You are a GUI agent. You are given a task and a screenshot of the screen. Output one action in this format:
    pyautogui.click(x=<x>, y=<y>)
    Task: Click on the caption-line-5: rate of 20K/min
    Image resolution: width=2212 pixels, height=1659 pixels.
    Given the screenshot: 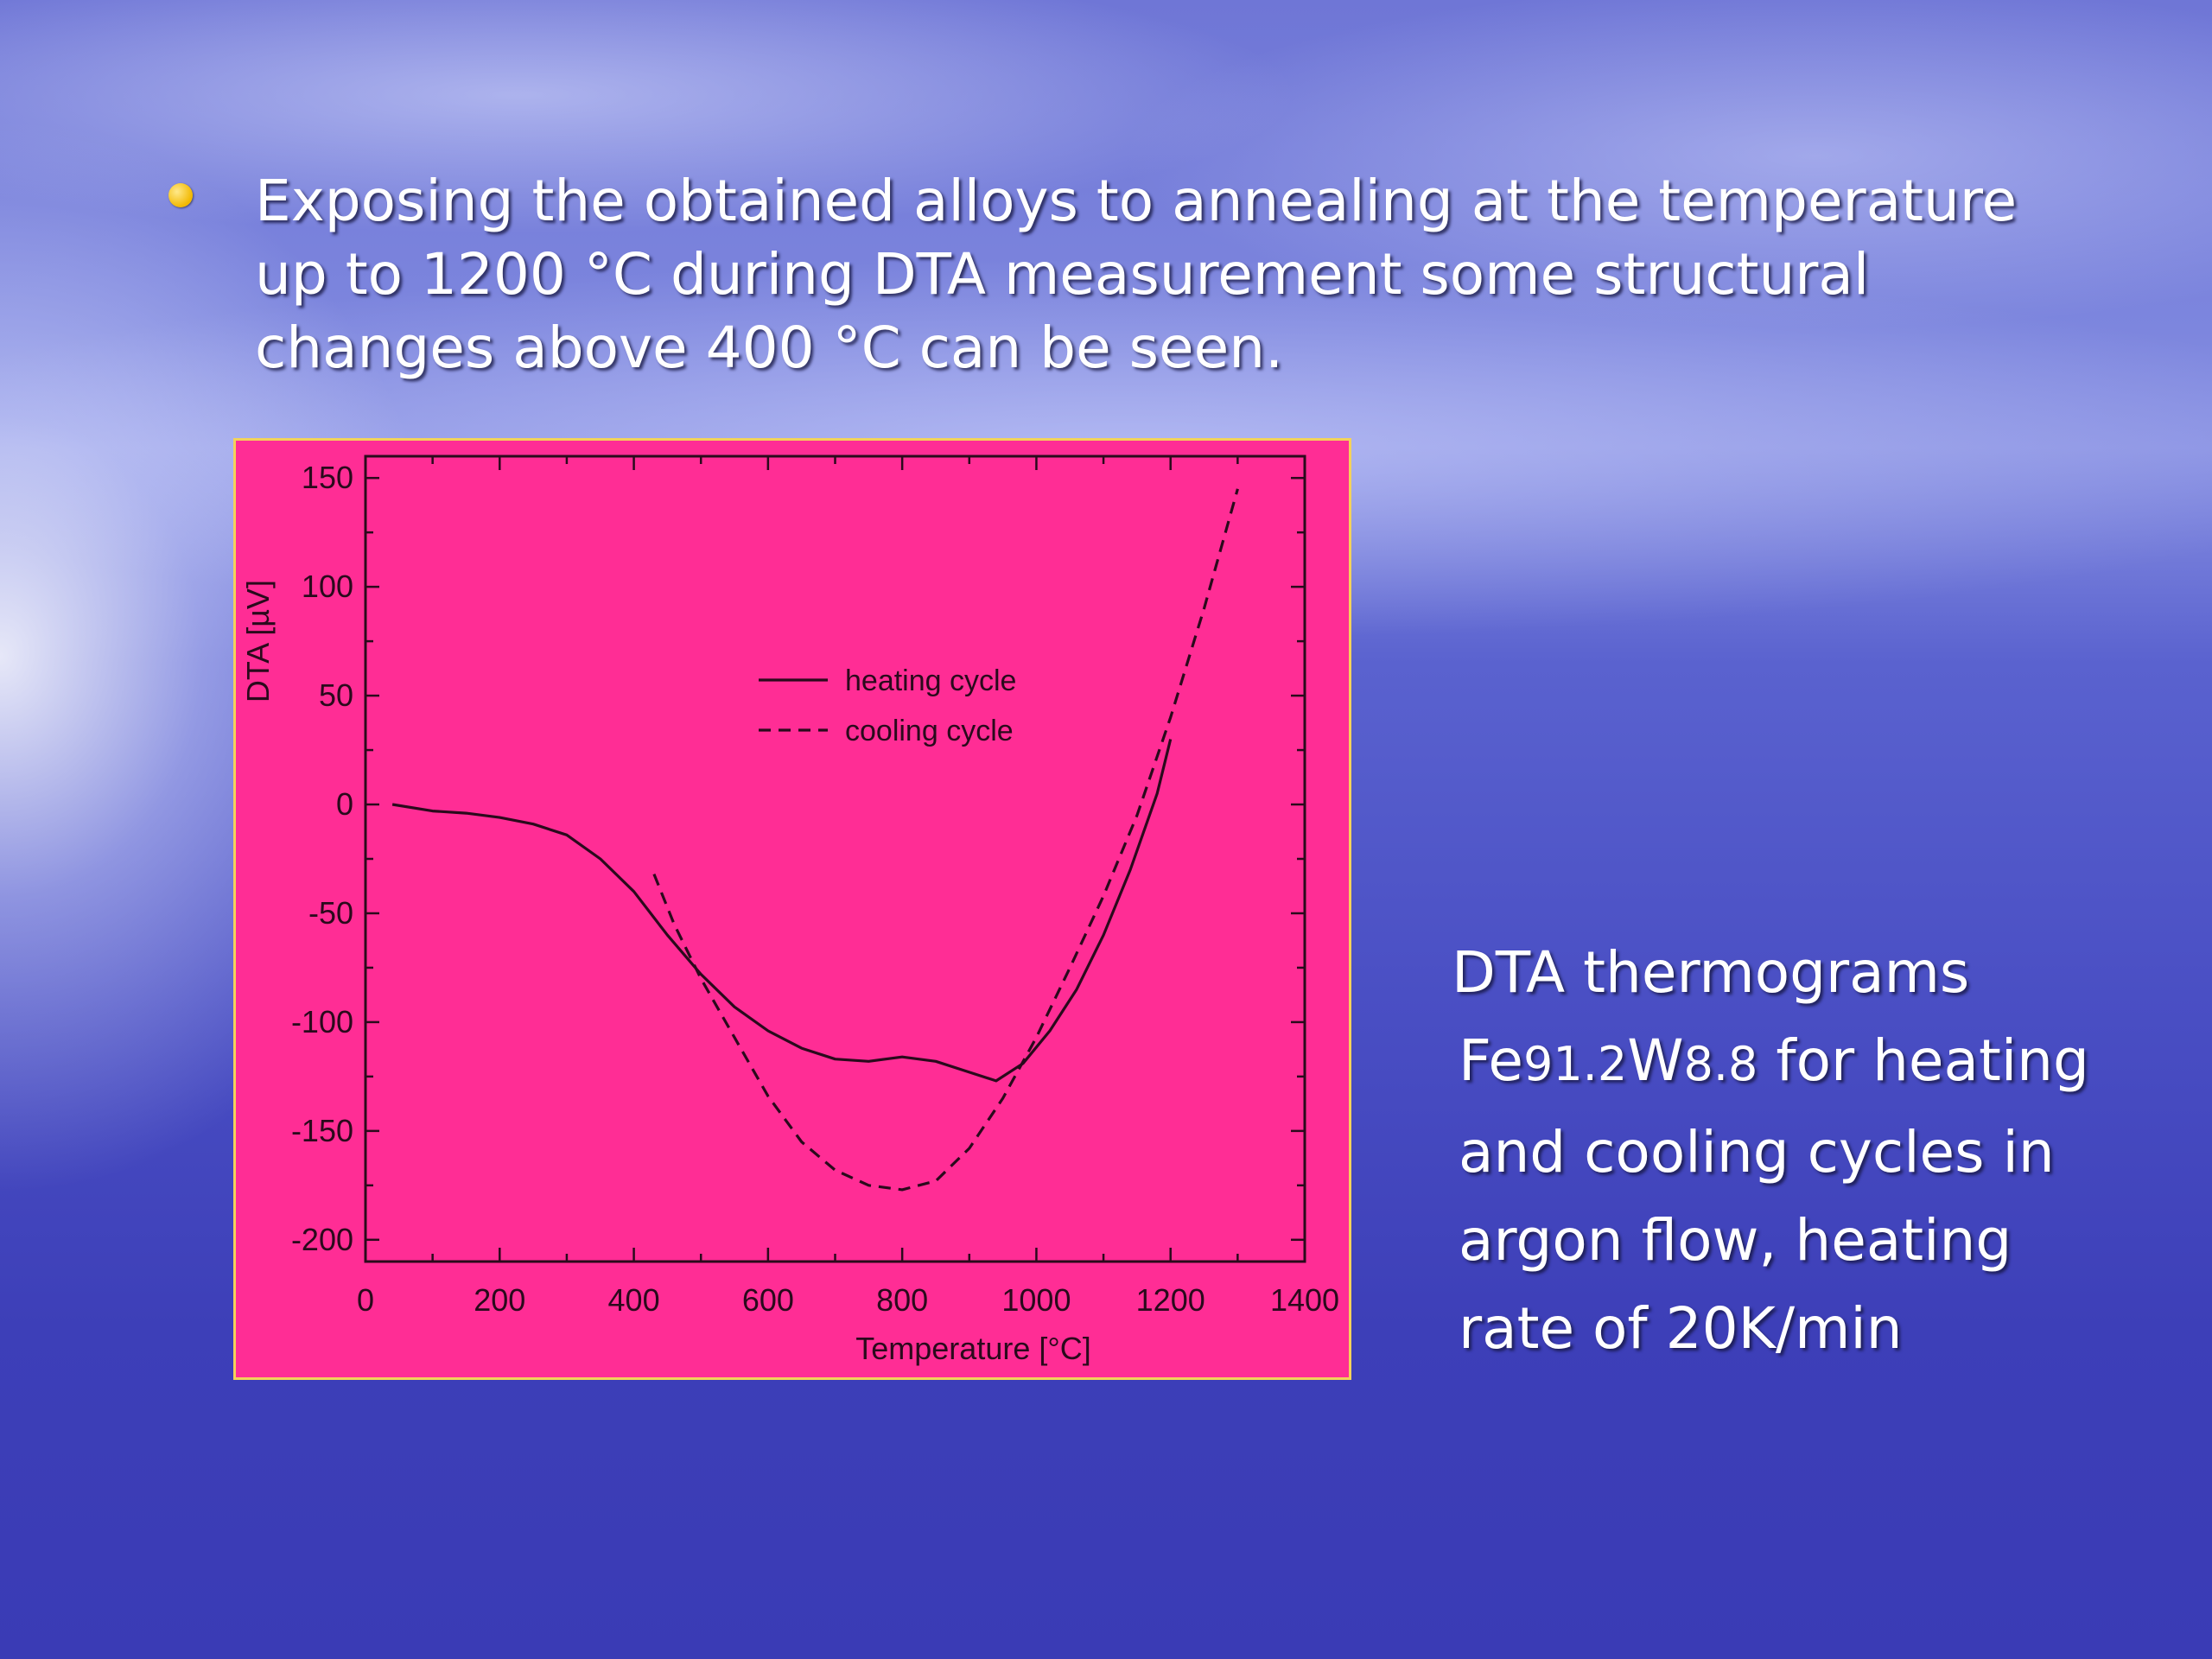 What is the action you would take?
    pyautogui.click(x=1681, y=1328)
    